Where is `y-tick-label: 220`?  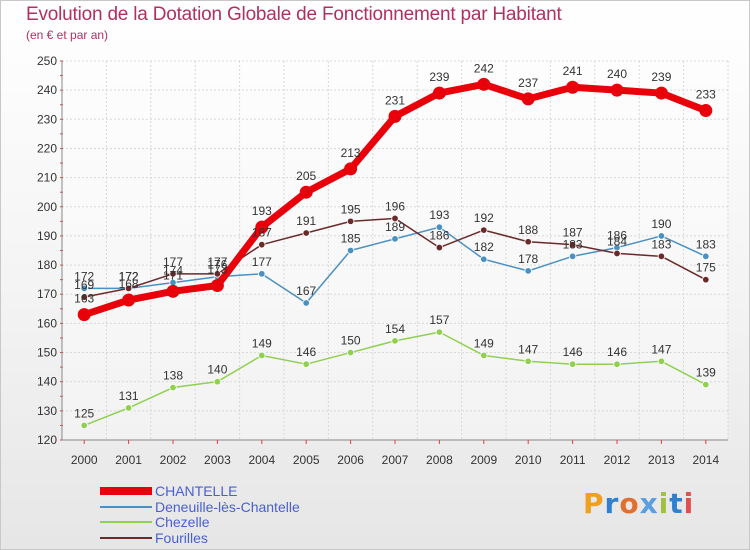 y-tick-label: 220 is located at coordinates (47, 148).